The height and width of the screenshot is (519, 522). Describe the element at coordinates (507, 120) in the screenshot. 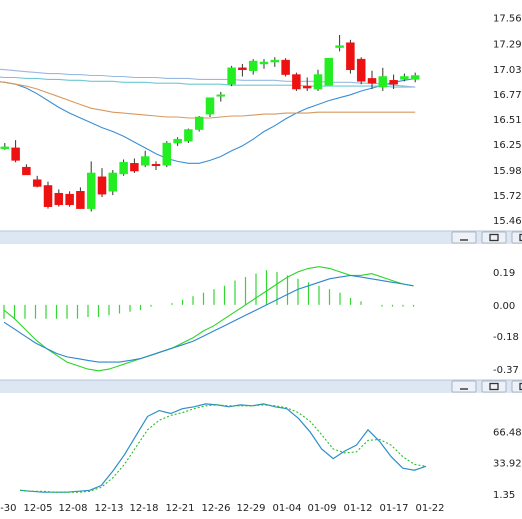

I see `price-tick-label: 16.51` at that location.